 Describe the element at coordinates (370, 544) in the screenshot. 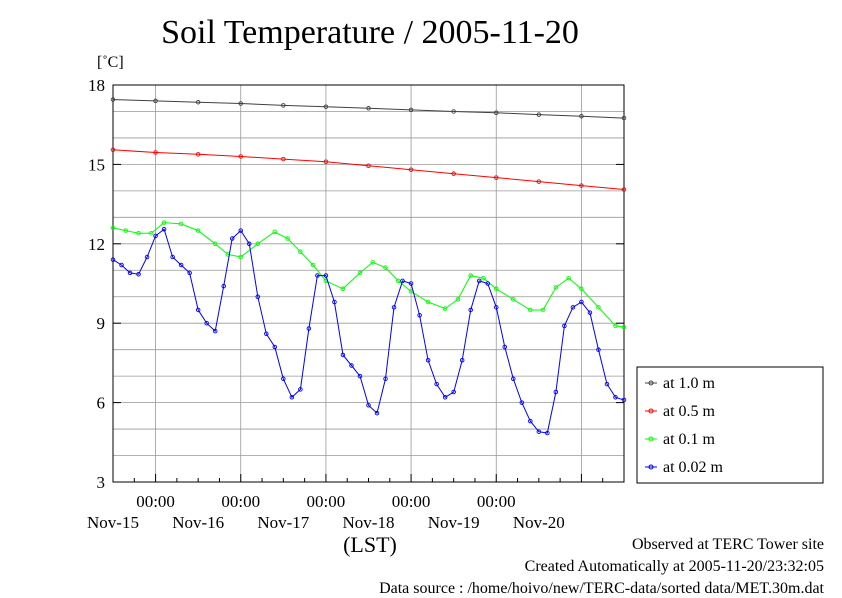

I see `x-axis-label: (LST)` at that location.